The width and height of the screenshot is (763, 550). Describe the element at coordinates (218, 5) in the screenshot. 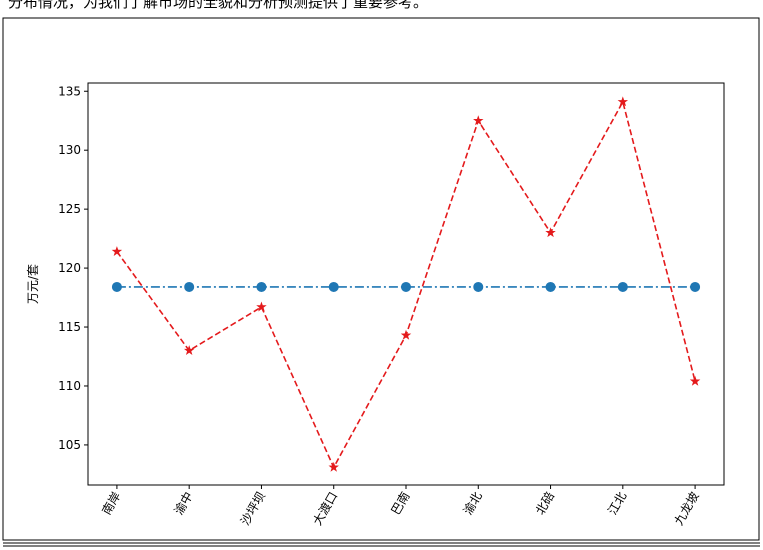

I see `paragraph: 分布情况，为我们了解市场的全貌和分析预测提供了重要参考。` at that location.